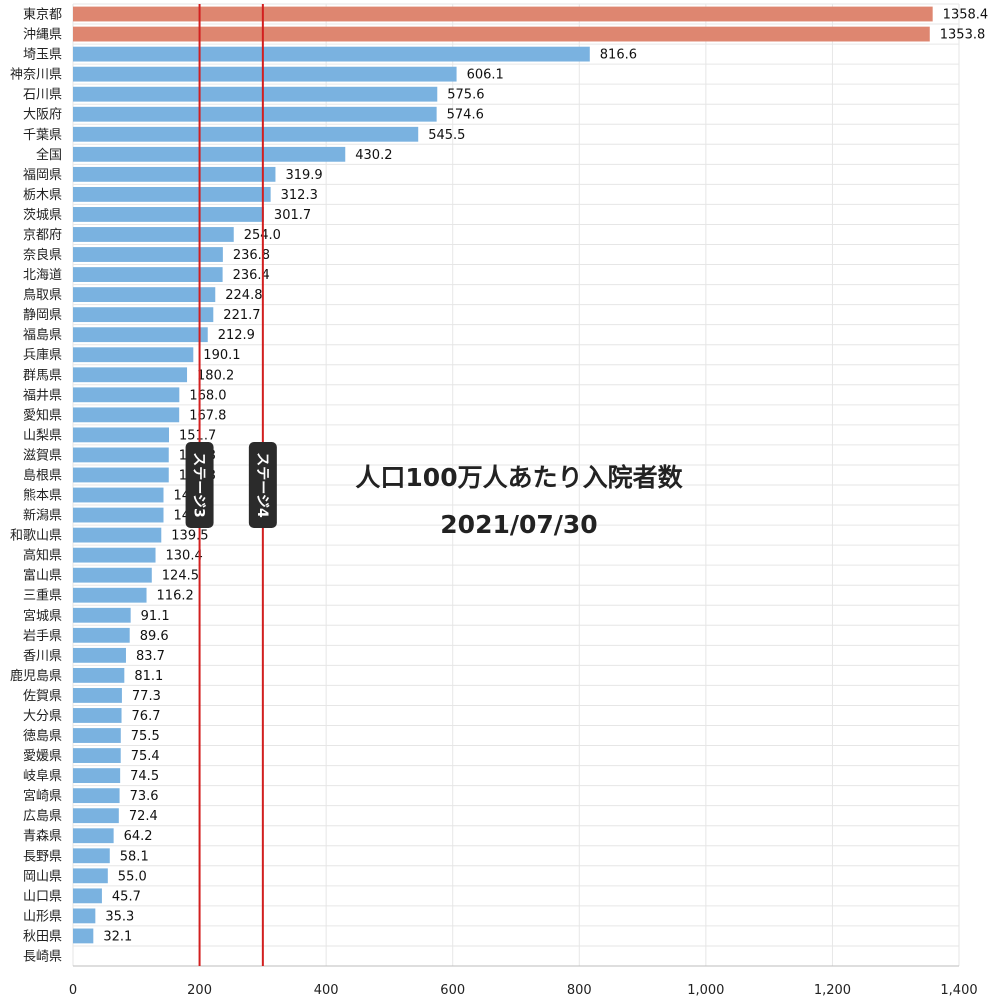  Describe the element at coordinates (579, 990) in the screenshot. I see `x-tick-label: 800` at that location.